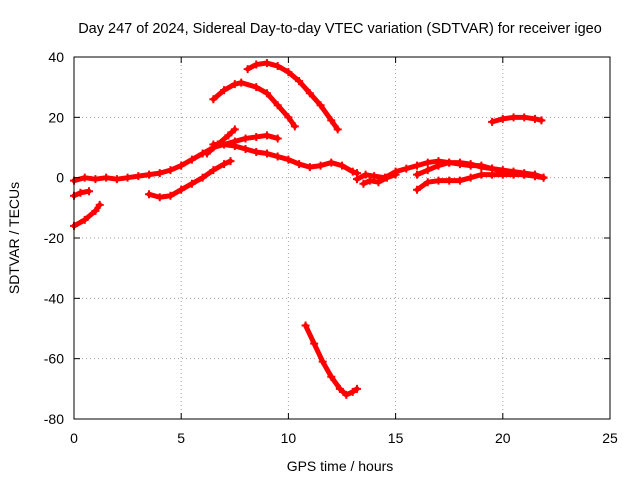  What do you see at coordinates (289, 438) in the screenshot?
I see `x-tick-label: 10` at bounding box center [289, 438].